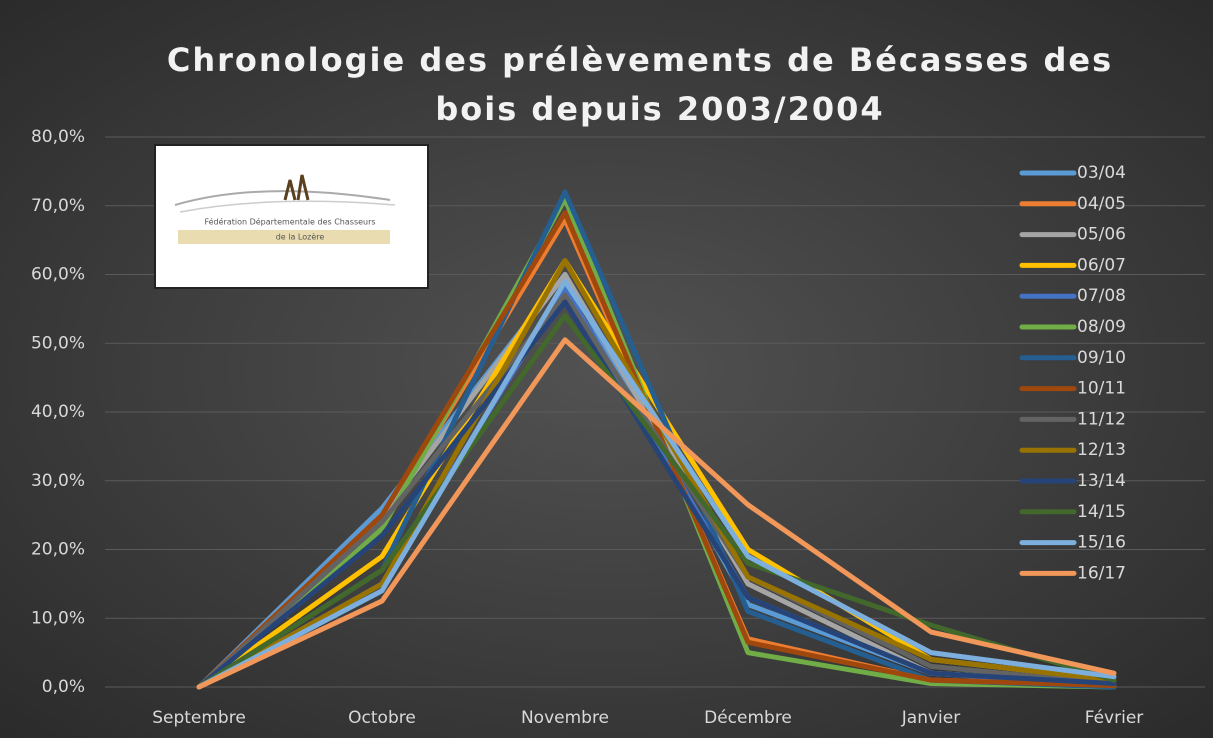 The image size is (1213, 738). Describe the element at coordinates (300, 237) in the screenshot. I see `logo-text: de la Lozère` at that location.